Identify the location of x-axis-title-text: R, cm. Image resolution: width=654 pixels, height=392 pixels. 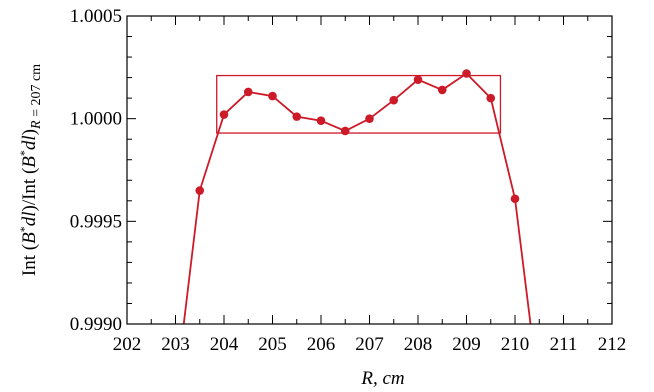
(382, 378).